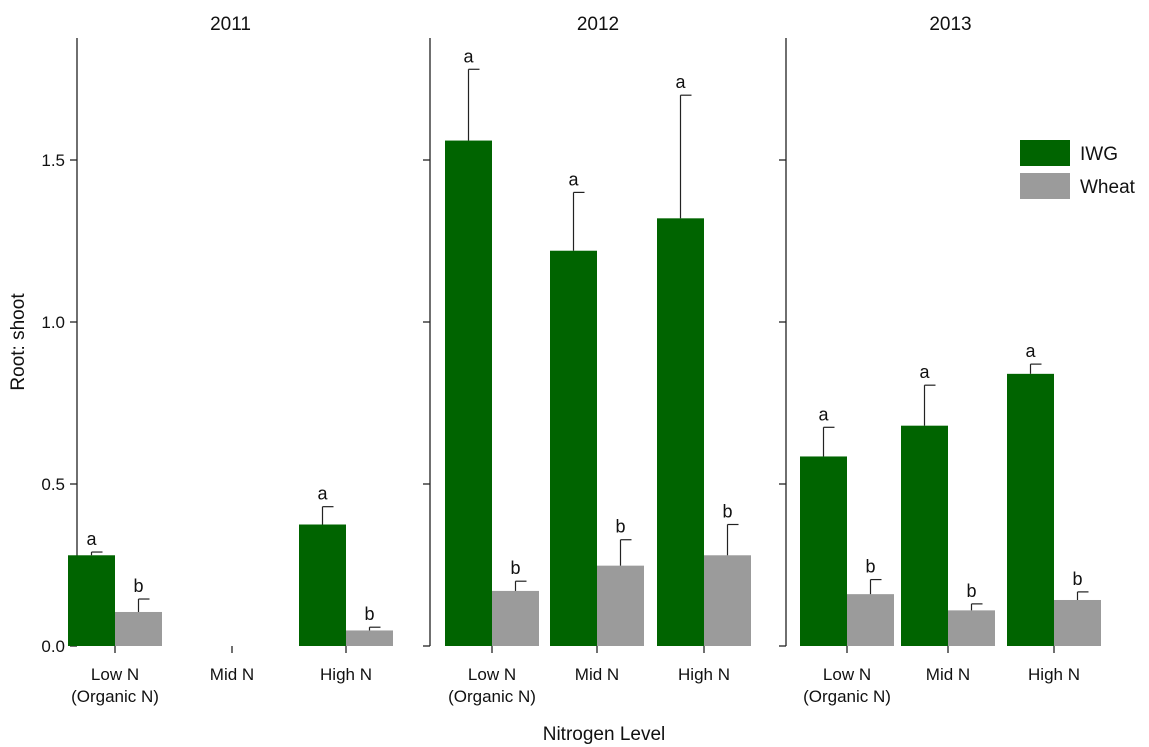 Image resolution: width=1149 pixels, height=747 pixels. I want to click on legend: IWG Wheat, so click(1078, 169).